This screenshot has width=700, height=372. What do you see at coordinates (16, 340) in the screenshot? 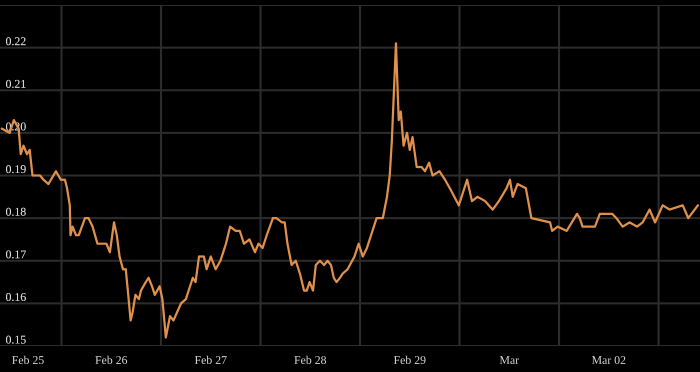
I see `y-tick-label: 0.15` at bounding box center [16, 340].